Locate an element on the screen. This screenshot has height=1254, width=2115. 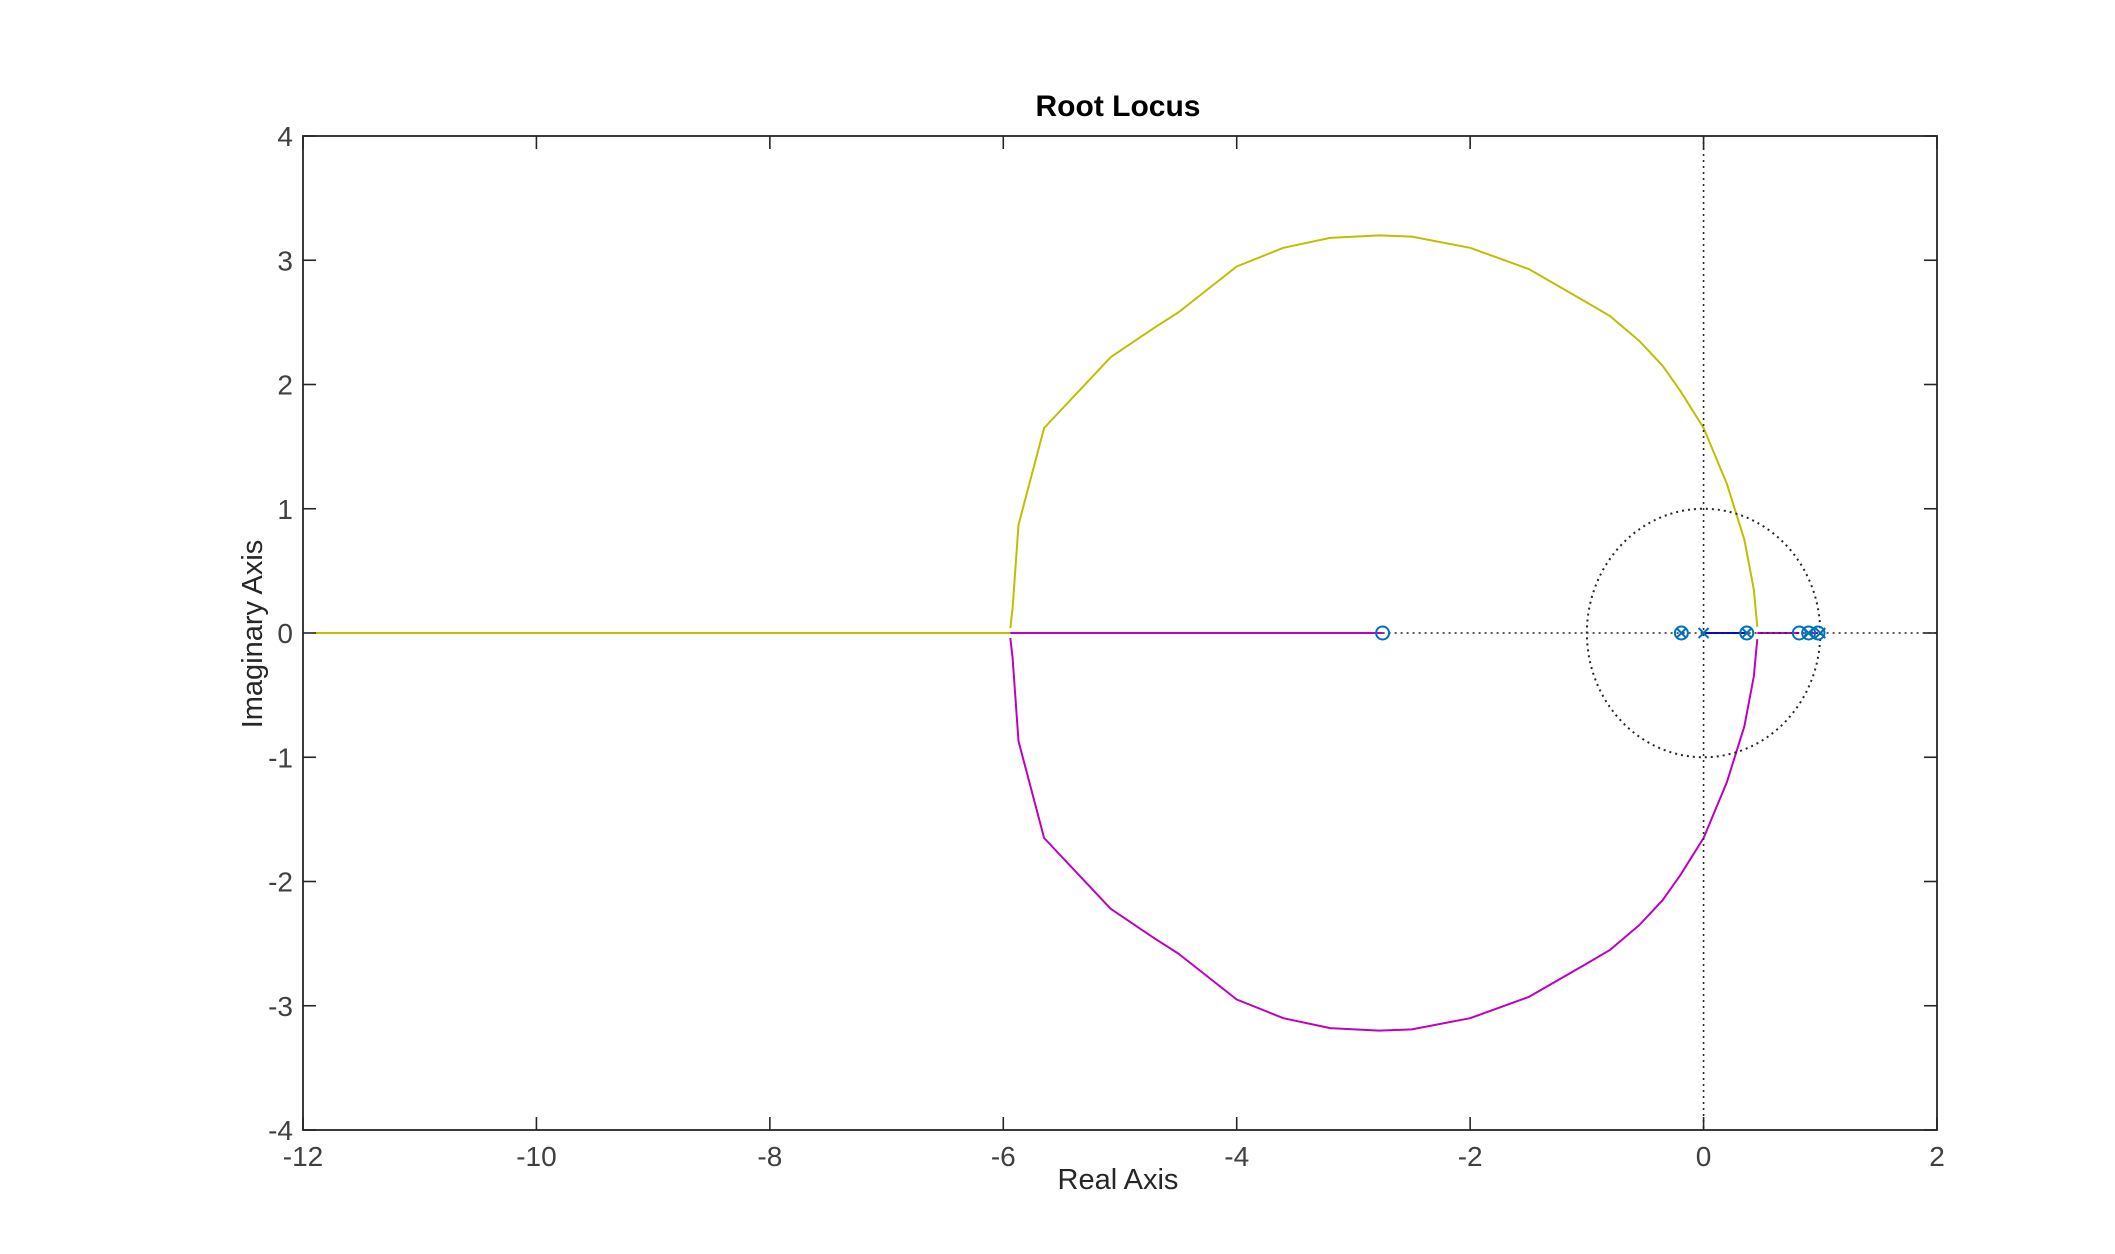
y-tick-label: 3 is located at coordinates (285, 260).